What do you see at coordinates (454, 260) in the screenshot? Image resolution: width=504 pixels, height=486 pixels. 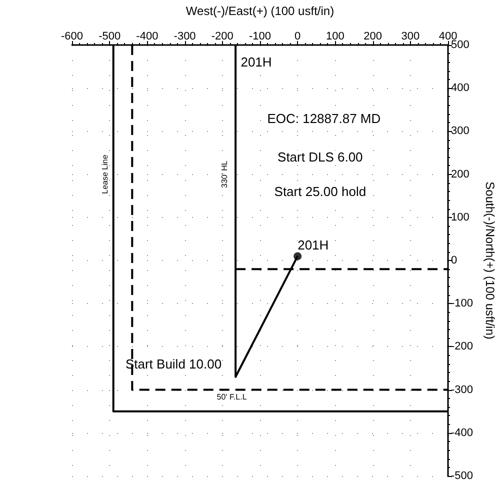 I see `y-tick-label: 0` at bounding box center [454, 260].